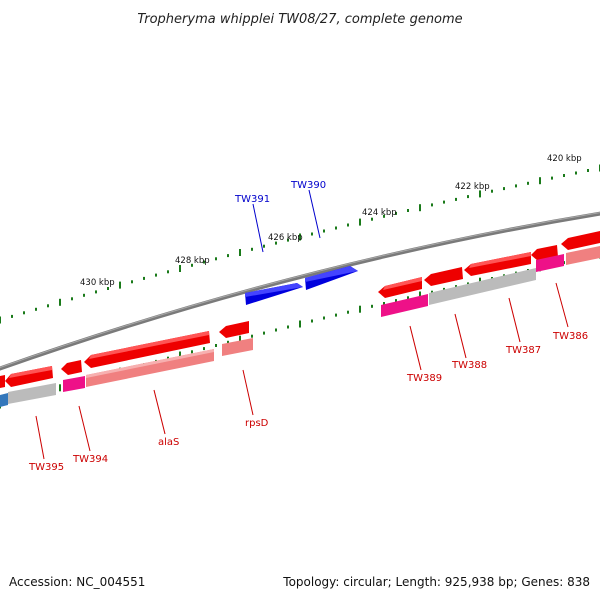 This screenshot has width=600, height=600. Describe the element at coordinates (248, 392) in the screenshot. I see `leader-rpsd` at that location.